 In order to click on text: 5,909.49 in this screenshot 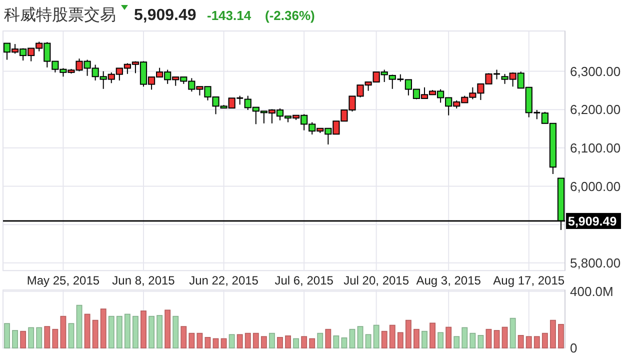, I will do `click(165, 15)`.